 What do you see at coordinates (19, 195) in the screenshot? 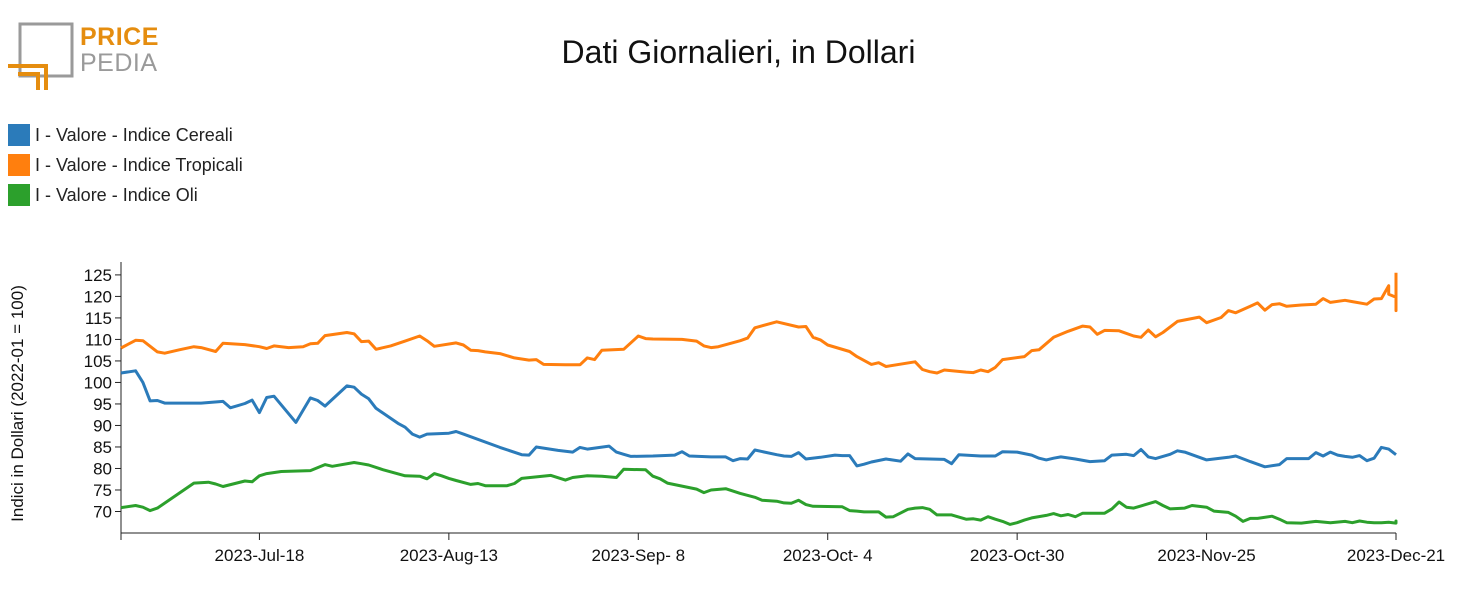
I see `legend-swatch-oli` at bounding box center [19, 195].